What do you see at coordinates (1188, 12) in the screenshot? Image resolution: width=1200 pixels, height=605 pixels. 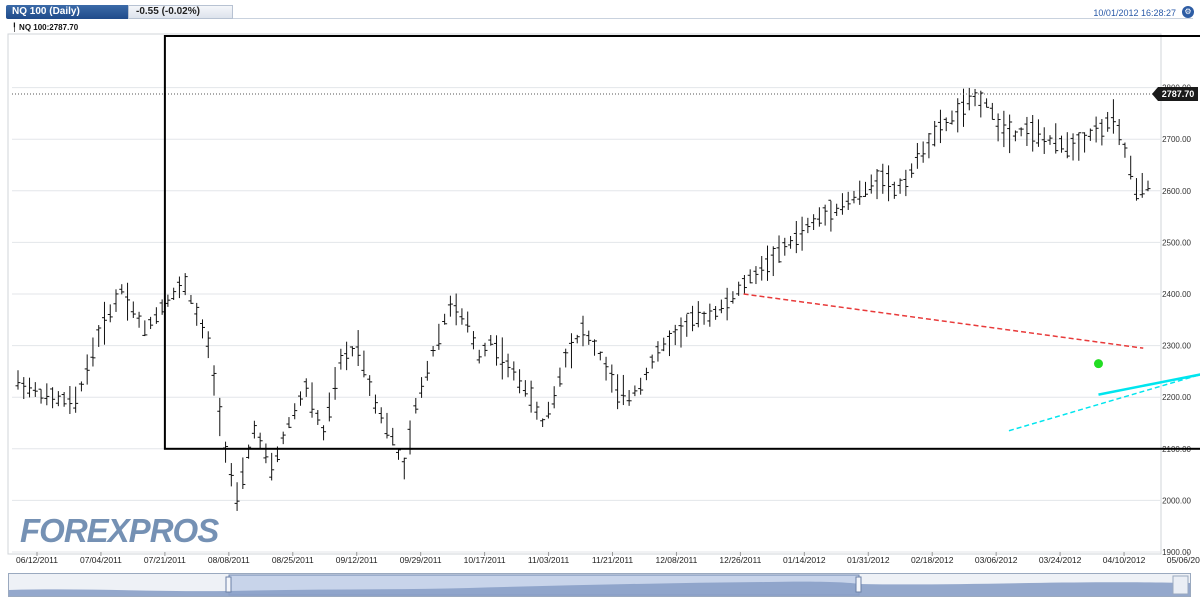 I see `settings-icon: ⚙` at bounding box center [1188, 12].